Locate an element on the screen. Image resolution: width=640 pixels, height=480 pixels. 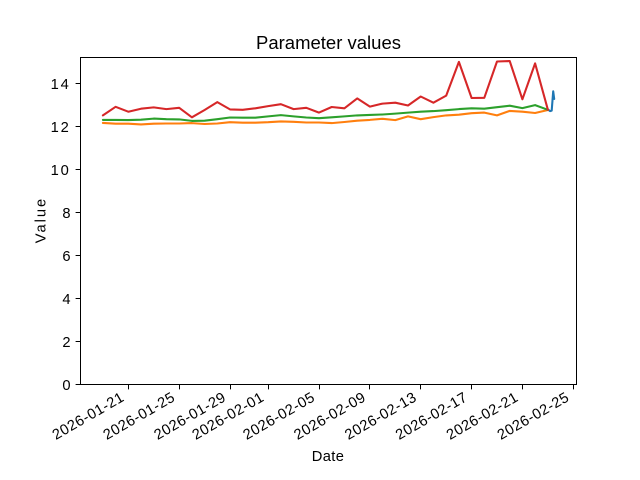
svg-text: 0 is located at coordinates (66, 386).